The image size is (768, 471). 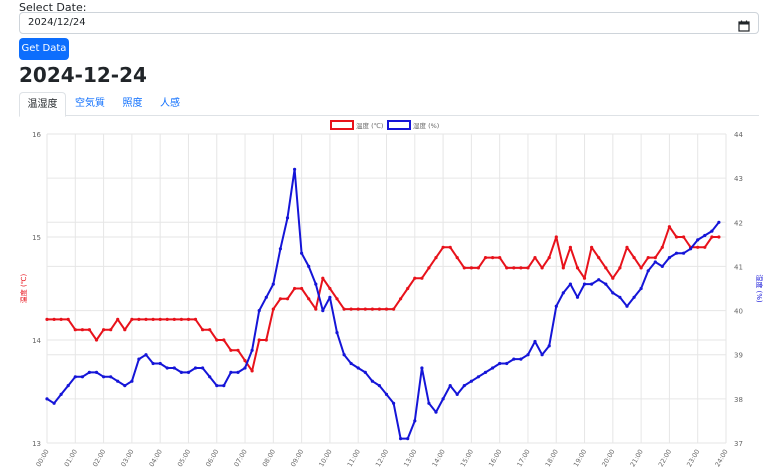 I want to click on y-right-tick-label: 38, so click(x=738, y=400).